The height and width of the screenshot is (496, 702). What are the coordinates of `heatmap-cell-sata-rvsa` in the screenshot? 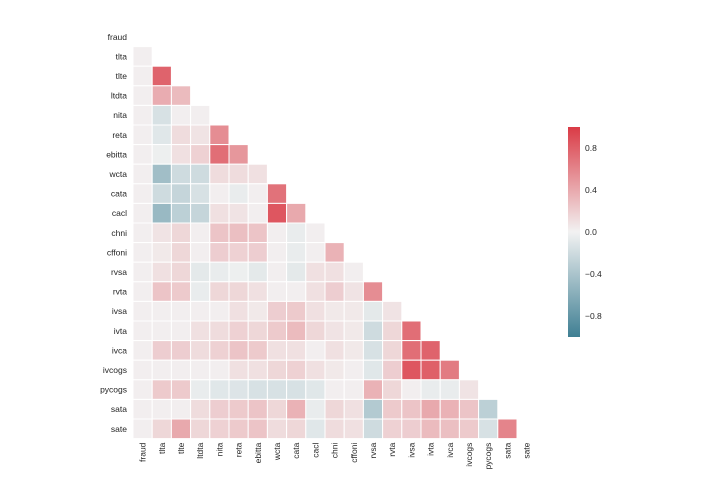 It's located at (373, 409).